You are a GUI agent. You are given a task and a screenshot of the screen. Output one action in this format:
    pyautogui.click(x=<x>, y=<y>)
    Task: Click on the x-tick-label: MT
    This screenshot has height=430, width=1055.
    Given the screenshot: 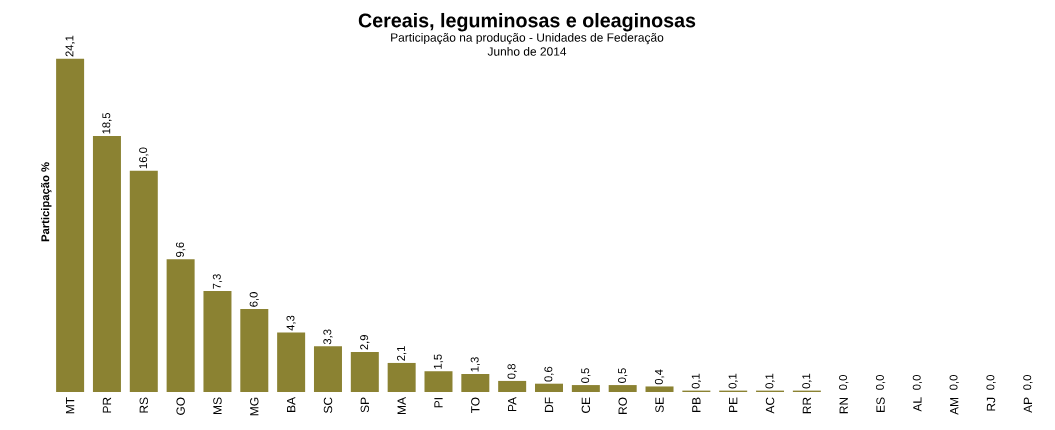 What is the action you would take?
    pyautogui.click(x=70, y=405)
    